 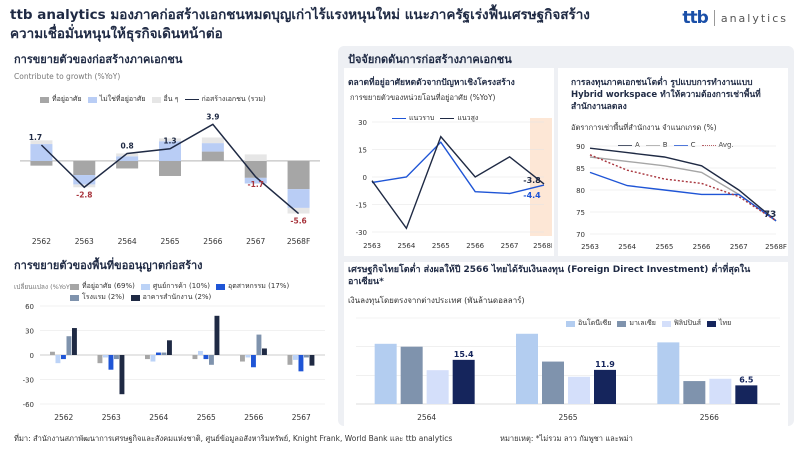 I want to click on legend-label: ศูนย์การค้า (10%), so click(x=181, y=286).